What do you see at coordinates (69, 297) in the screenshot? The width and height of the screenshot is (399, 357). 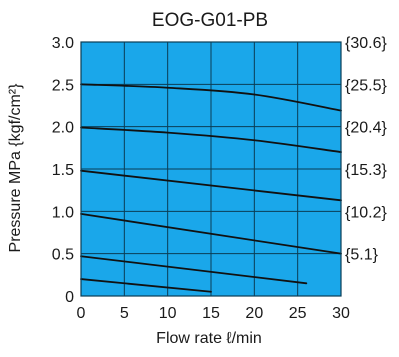 I see `y-tick-label: 0` at bounding box center [69, 297].